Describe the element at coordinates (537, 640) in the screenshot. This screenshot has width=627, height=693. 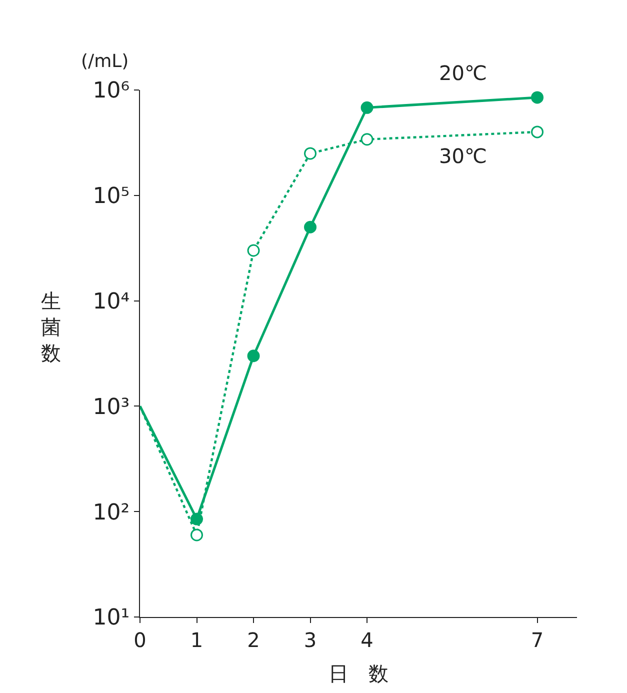
I see `x-tick-label: 7` at that location.